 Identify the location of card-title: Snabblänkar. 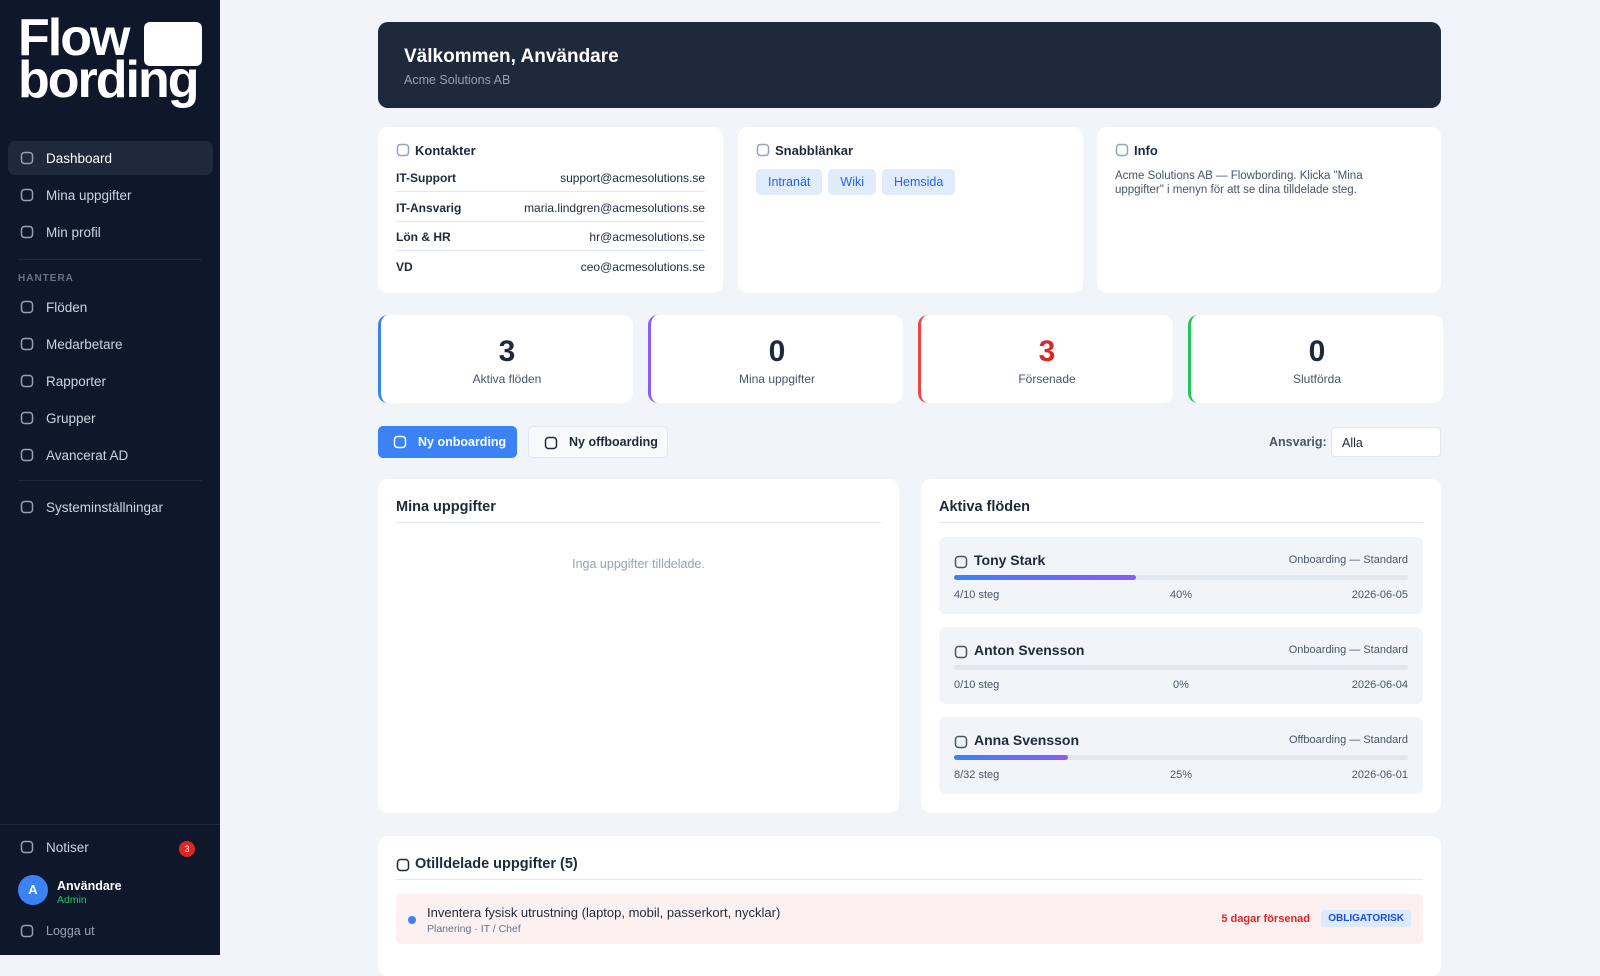
(804, 150).